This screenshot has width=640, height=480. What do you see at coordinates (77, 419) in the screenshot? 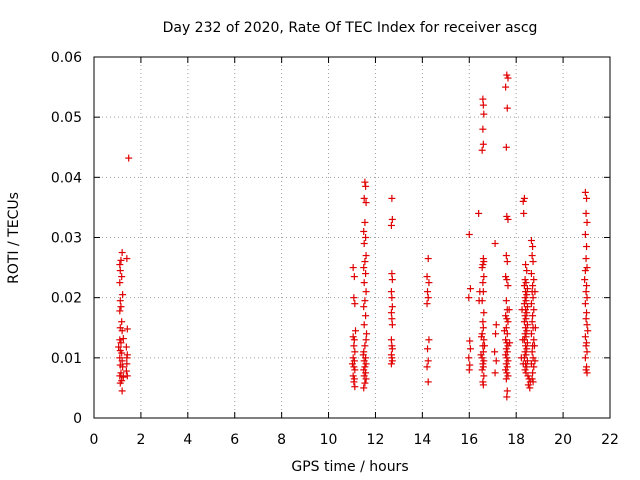
I see `y-tick-label: 0` at bounding box center [77, 419].